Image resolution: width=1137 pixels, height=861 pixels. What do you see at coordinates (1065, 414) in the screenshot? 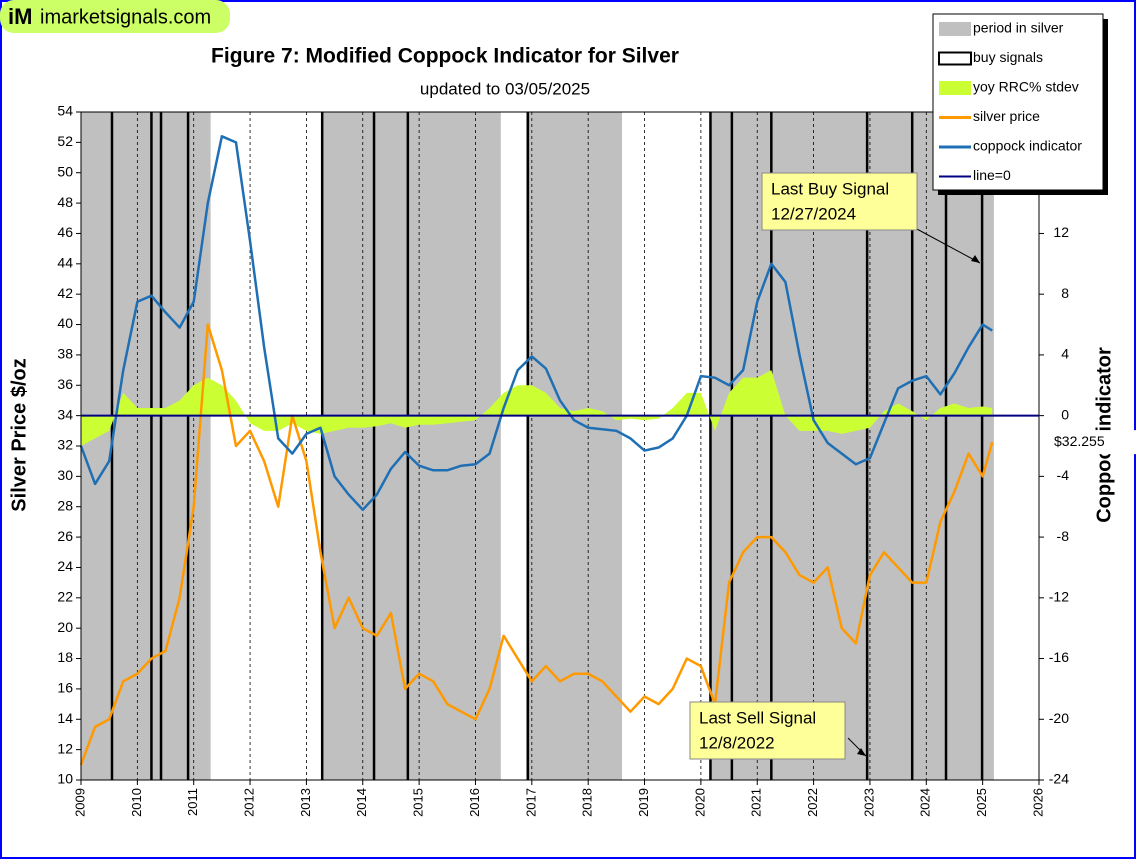
I see `y2-tick-label: 0` at bounding box center [1065, 414].